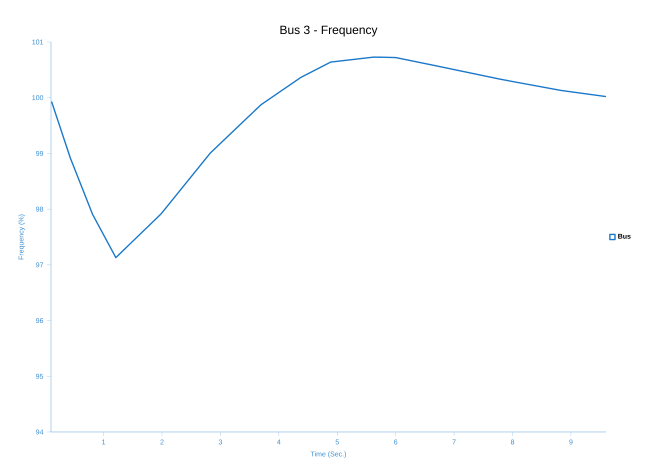  I want to click on chart-title: Bus 3 - Frequency, so click(329, 31).